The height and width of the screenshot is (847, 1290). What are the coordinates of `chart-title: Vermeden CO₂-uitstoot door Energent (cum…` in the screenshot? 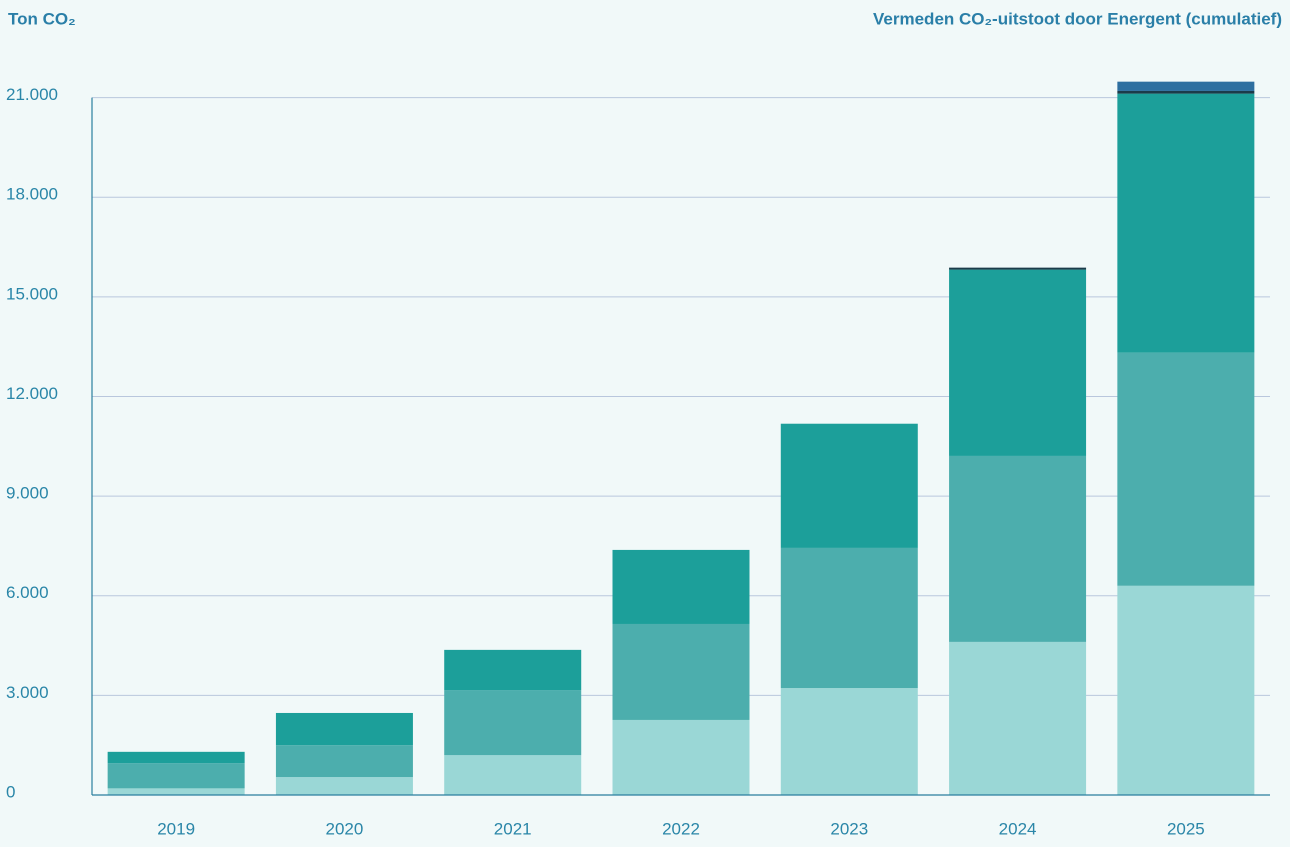 It's located at (1077, 18).